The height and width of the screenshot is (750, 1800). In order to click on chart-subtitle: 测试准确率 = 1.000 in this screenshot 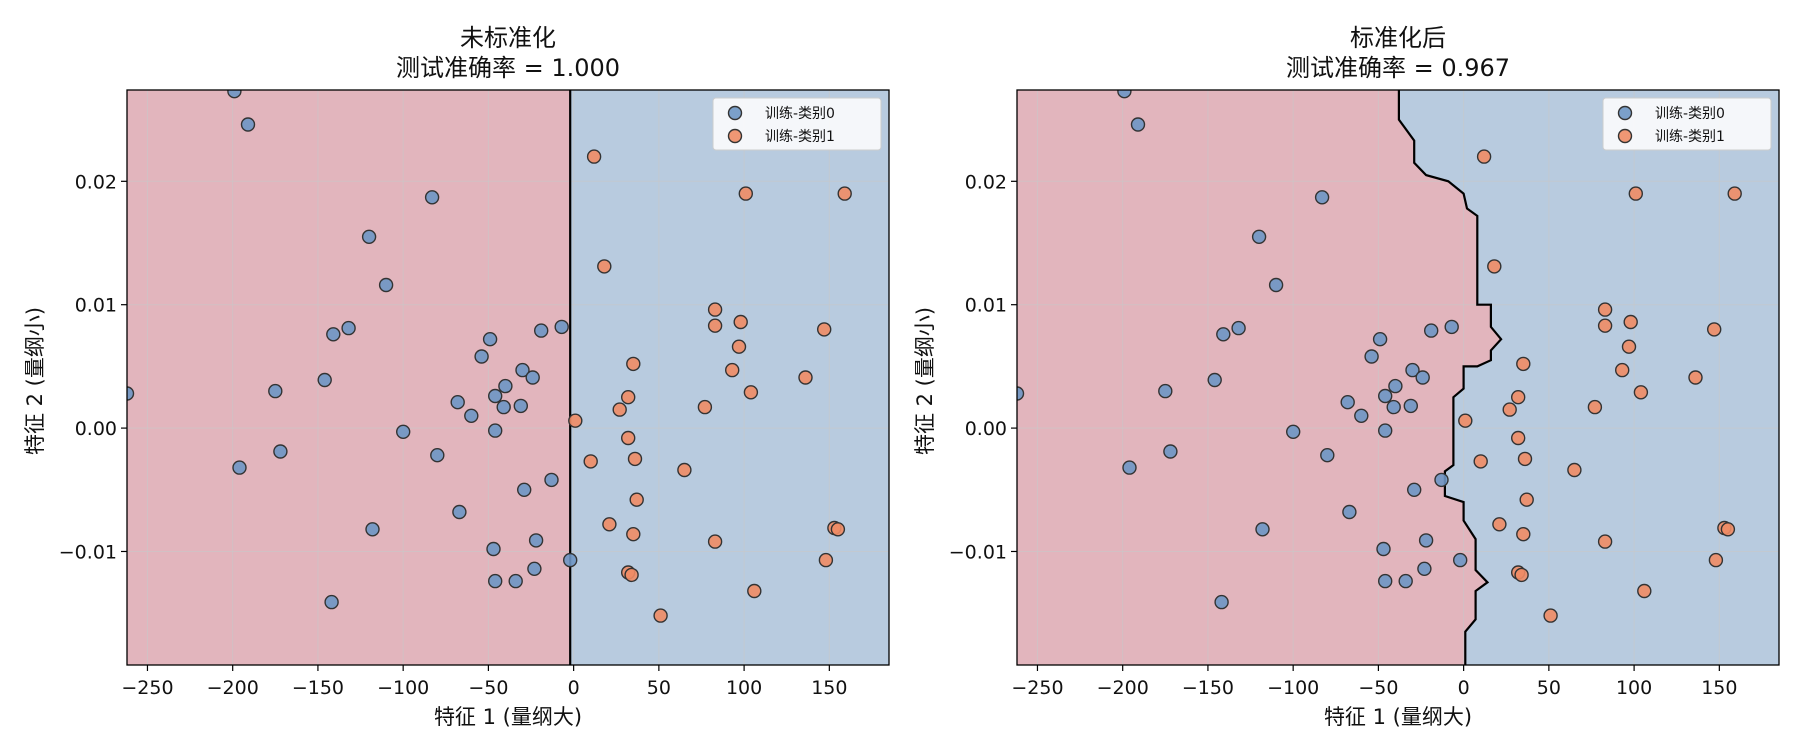, I will do `click(508, 68)`.